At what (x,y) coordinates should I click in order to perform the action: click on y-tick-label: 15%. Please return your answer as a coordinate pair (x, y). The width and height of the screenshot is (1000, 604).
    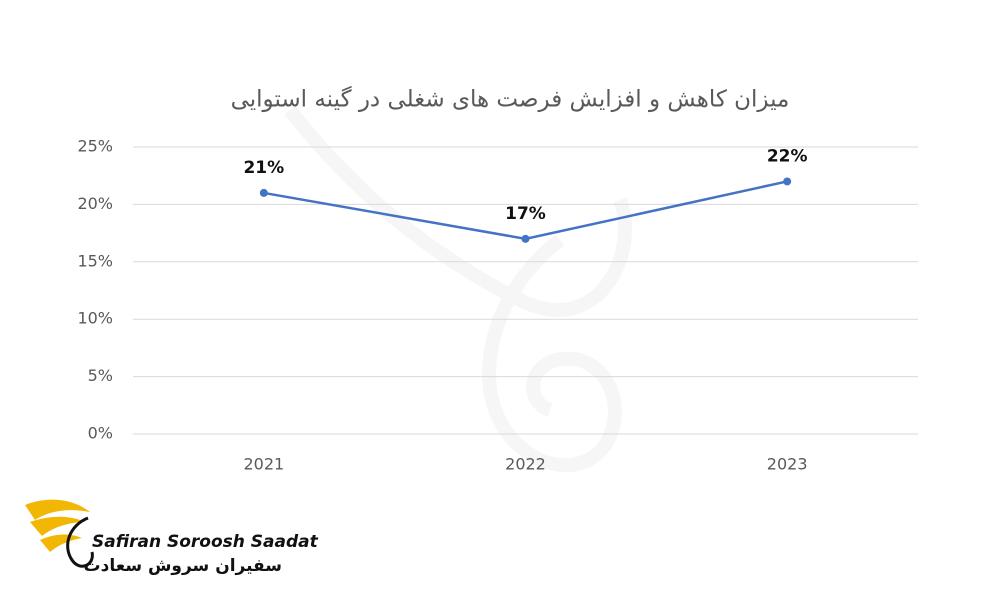
    Looking at the image, I should click on (95, 260).